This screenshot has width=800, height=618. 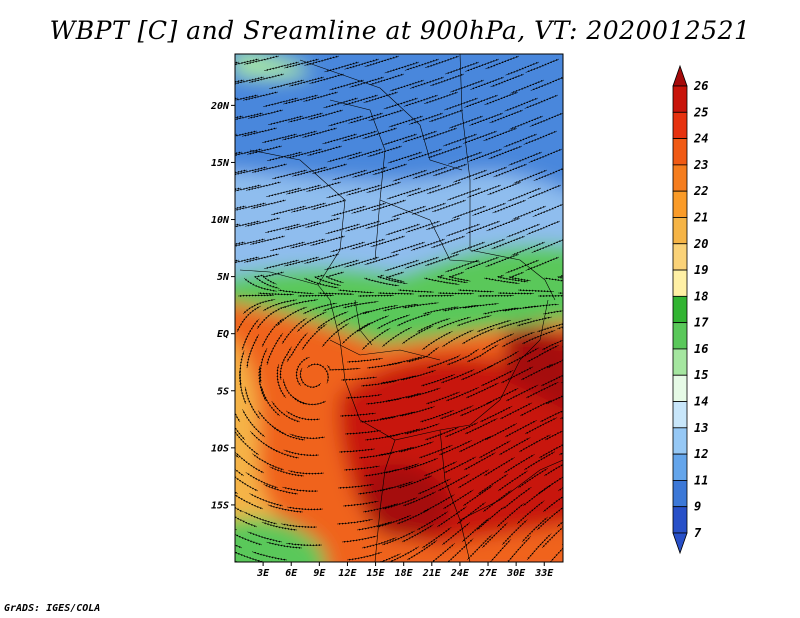 What do you see at coordinates (701, 428) in the screenshot?
I see `colorbar-label: 13` at bounding box center [701, 428].